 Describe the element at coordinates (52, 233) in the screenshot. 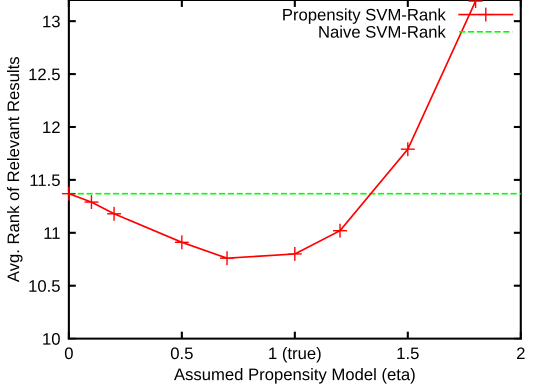

I see `y-tick-label: 11` at that location.